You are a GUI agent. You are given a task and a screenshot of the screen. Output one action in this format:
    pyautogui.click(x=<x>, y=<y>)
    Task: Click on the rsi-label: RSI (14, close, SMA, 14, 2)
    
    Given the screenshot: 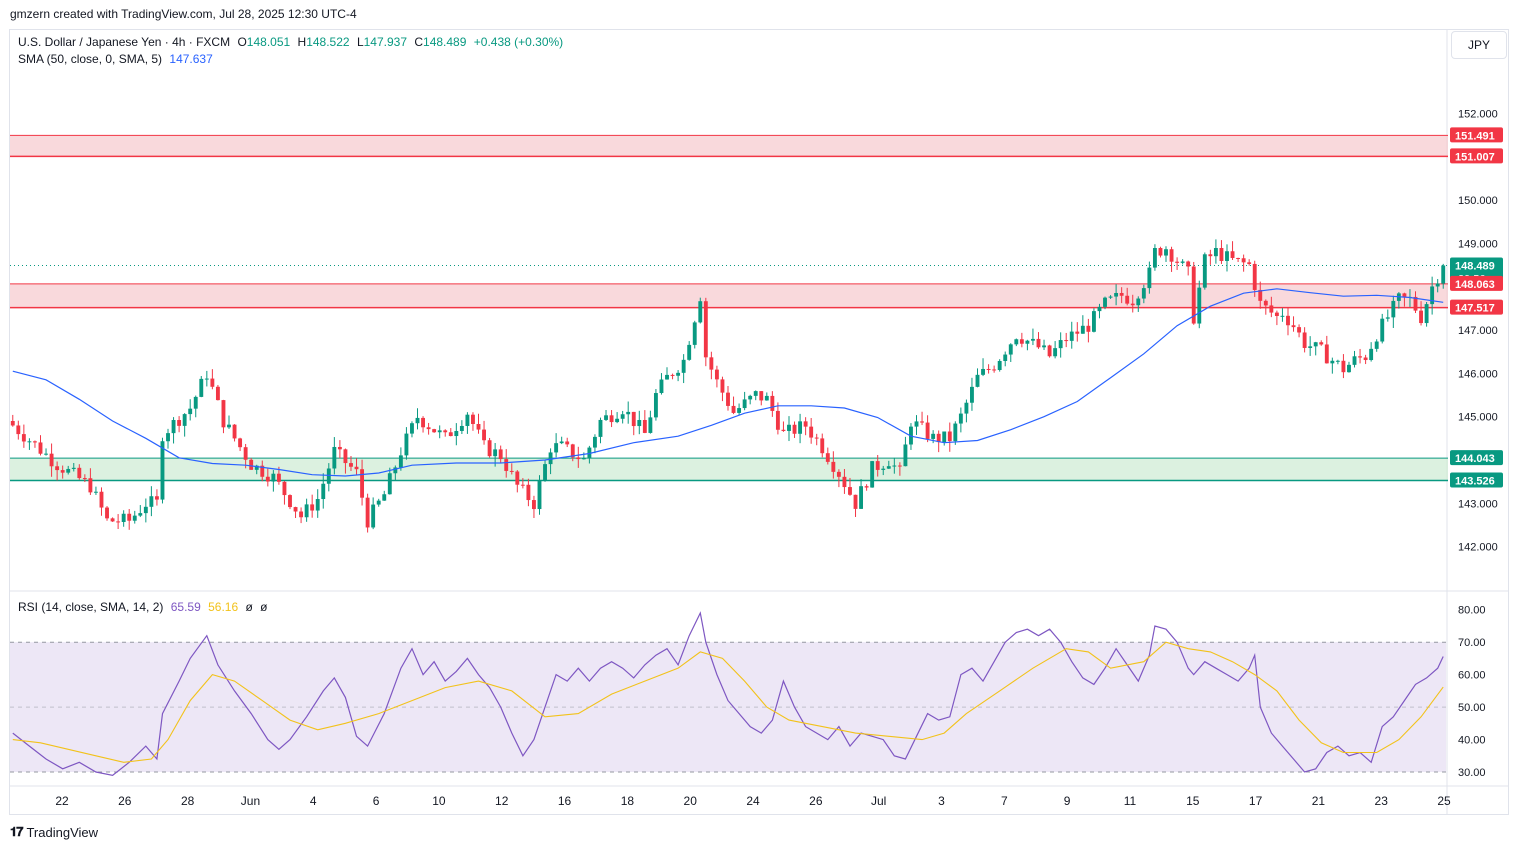 What is the action you would take?
    pyautogui.click(x=91, y=607)
    